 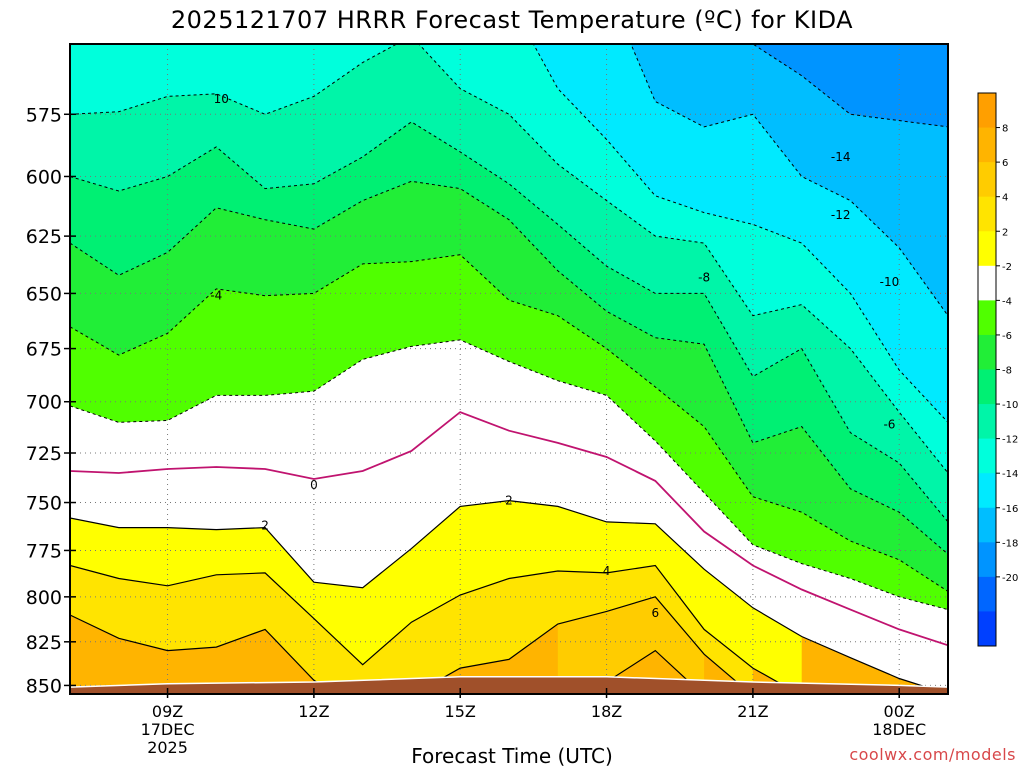 What do you see at coordinates (314, 485) in the screenshot?
I see `contour-label-7: 0` at bounding box center [314, 485].